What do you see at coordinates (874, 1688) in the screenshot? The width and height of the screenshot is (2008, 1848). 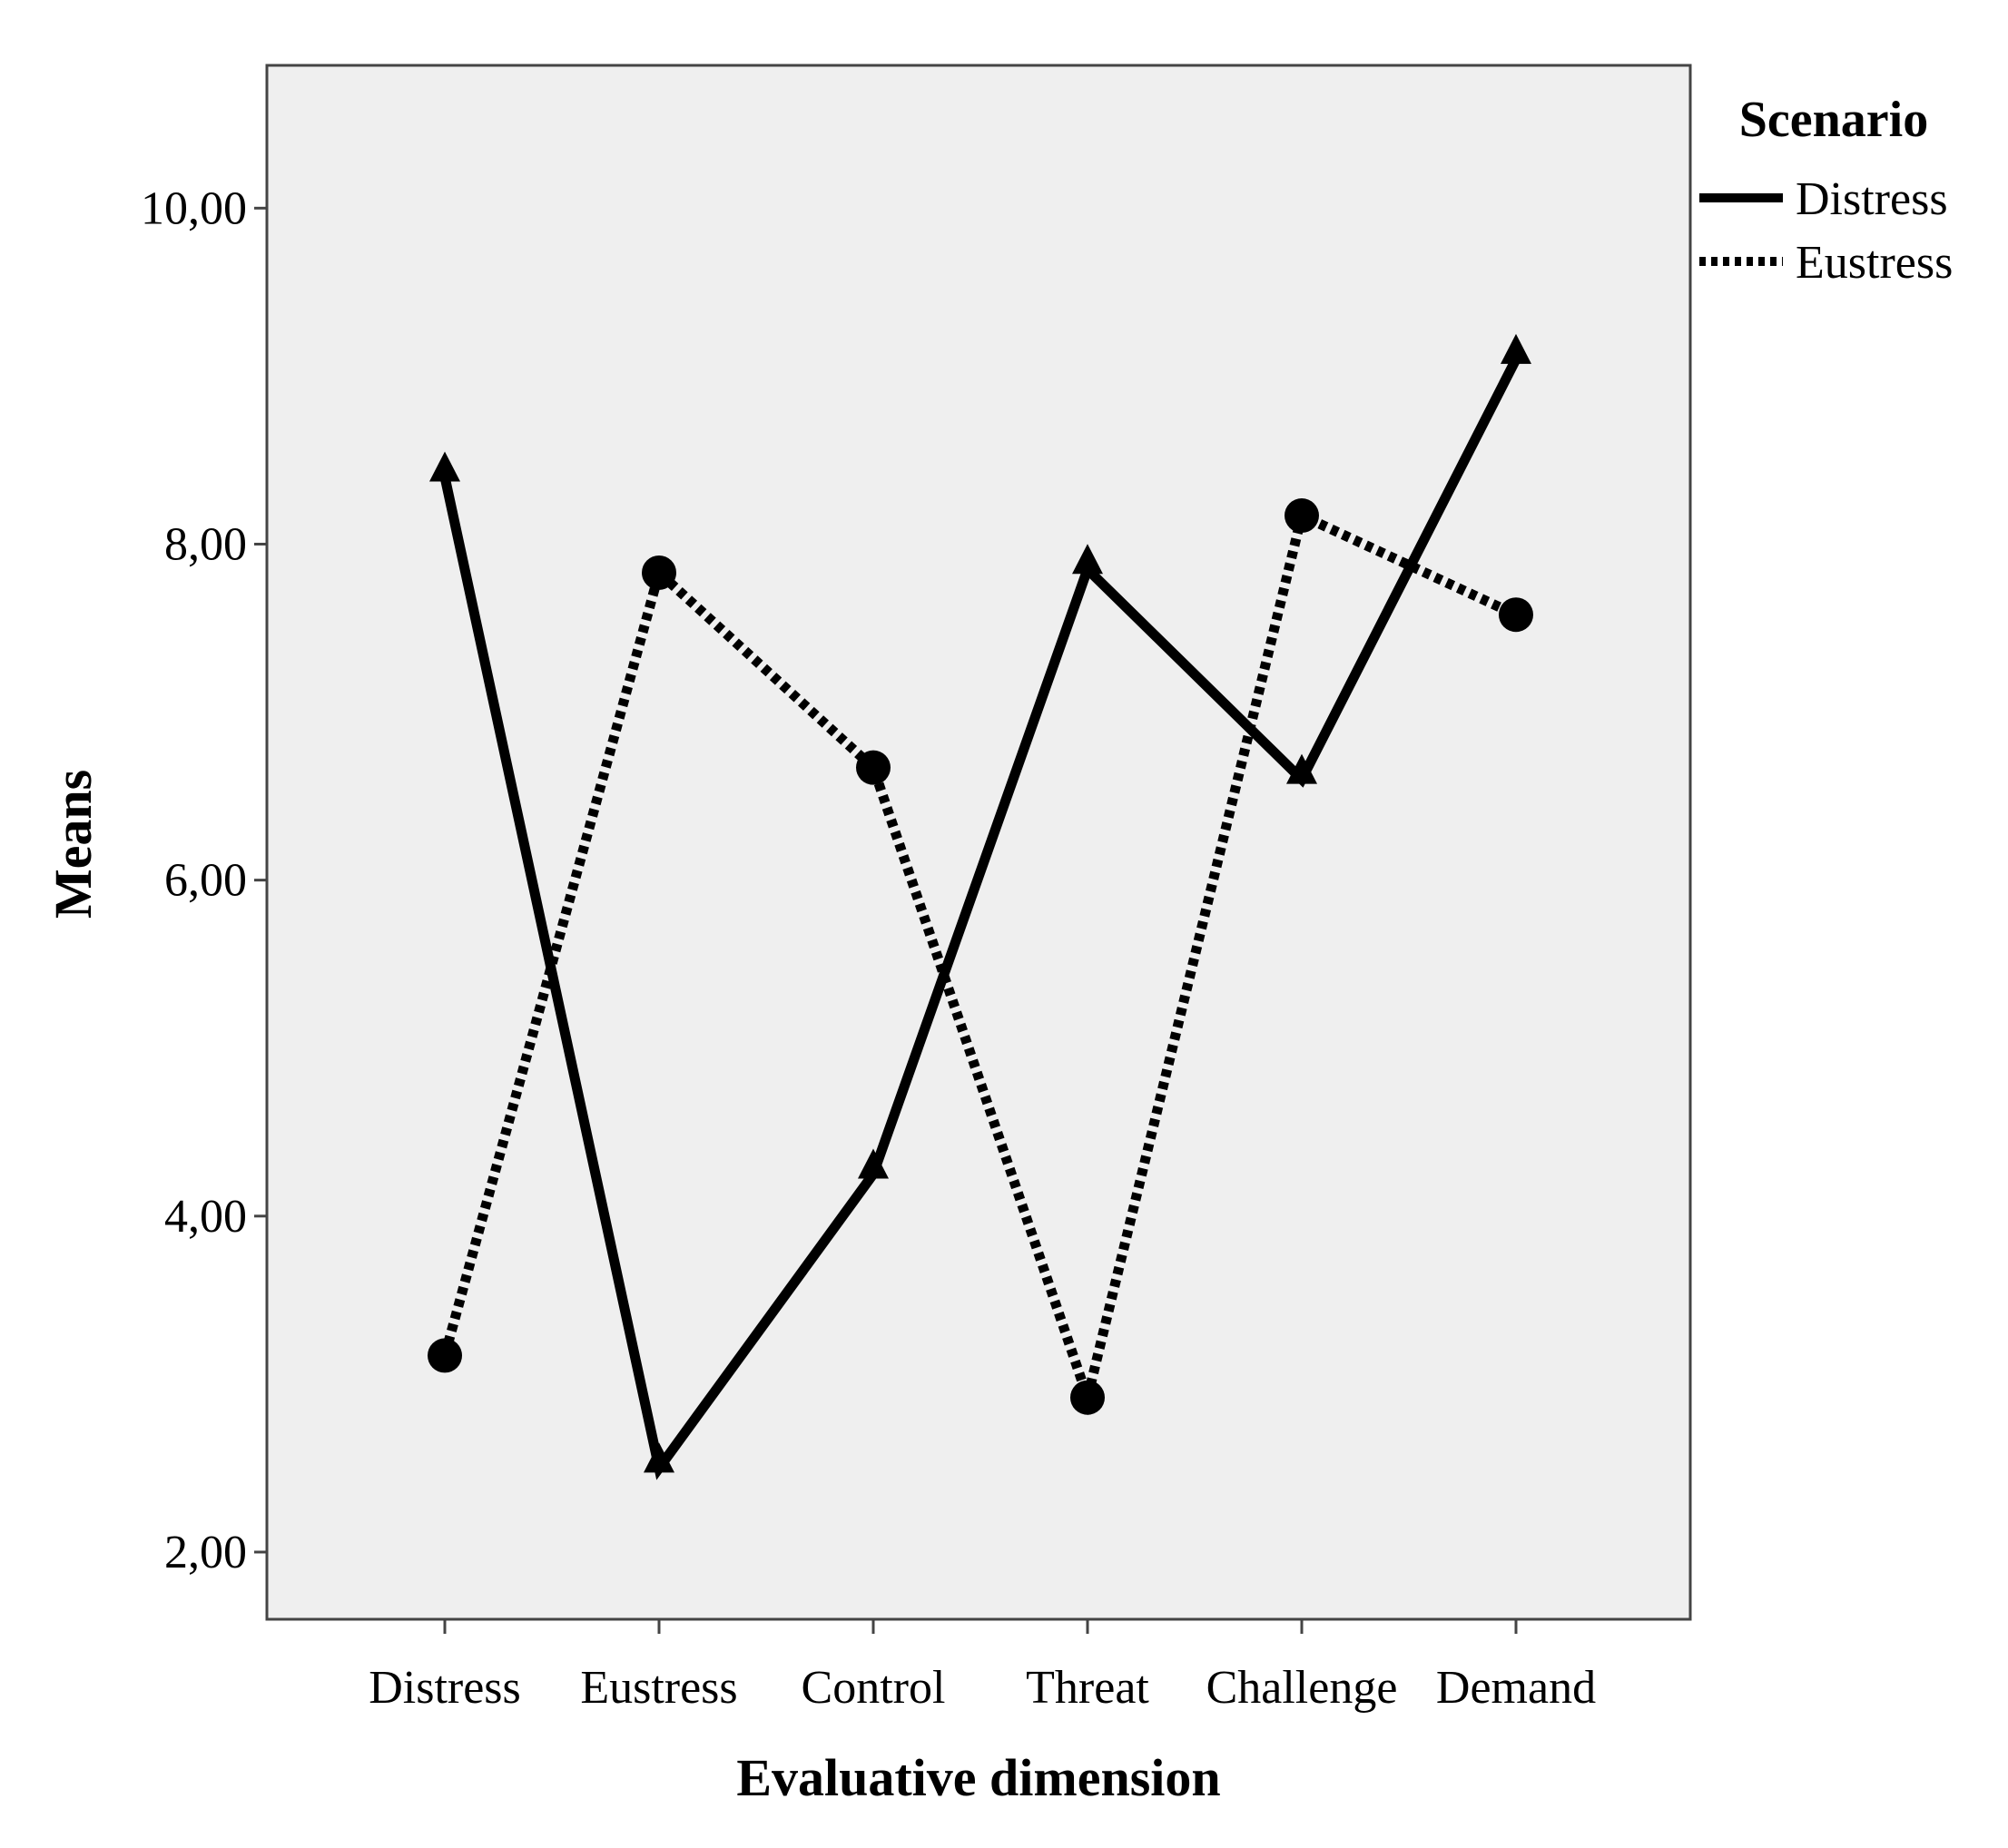 I see `x-tick-label: Control` at bounding box center [874, 1688].